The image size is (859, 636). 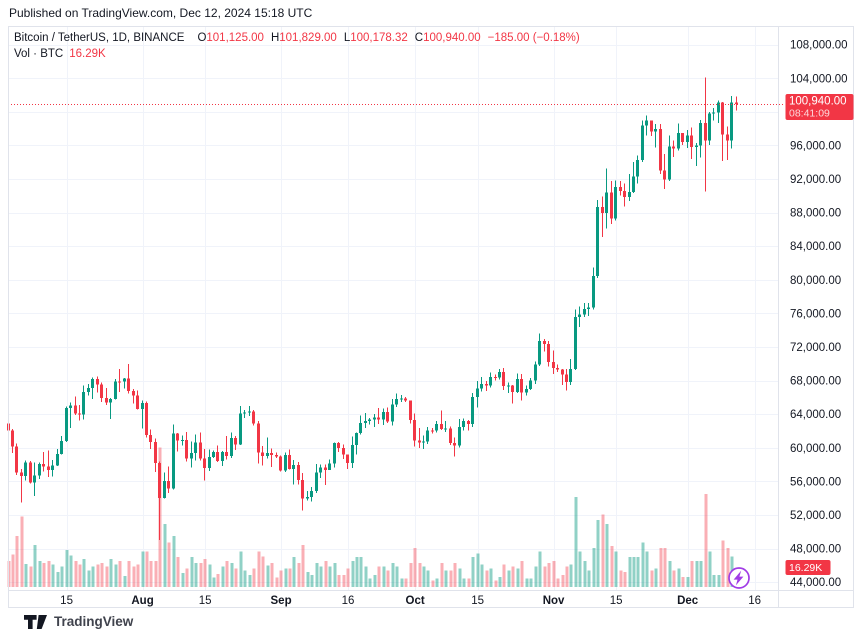 What do you see at coordinates (78, 621) in the screenshot?
I see `footer: TradingView` at bounding box center [78, 621].